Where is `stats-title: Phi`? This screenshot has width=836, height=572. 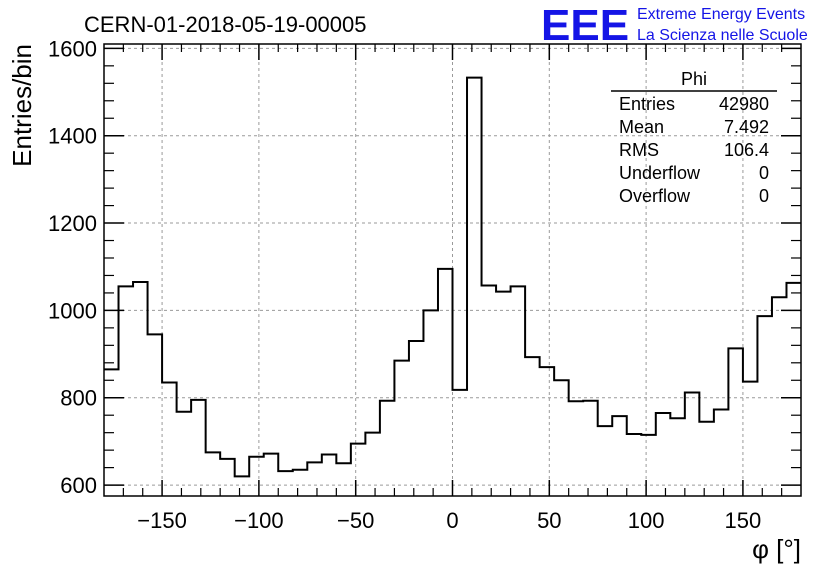 stats-title: Phi is located at coordinates (694, 79).